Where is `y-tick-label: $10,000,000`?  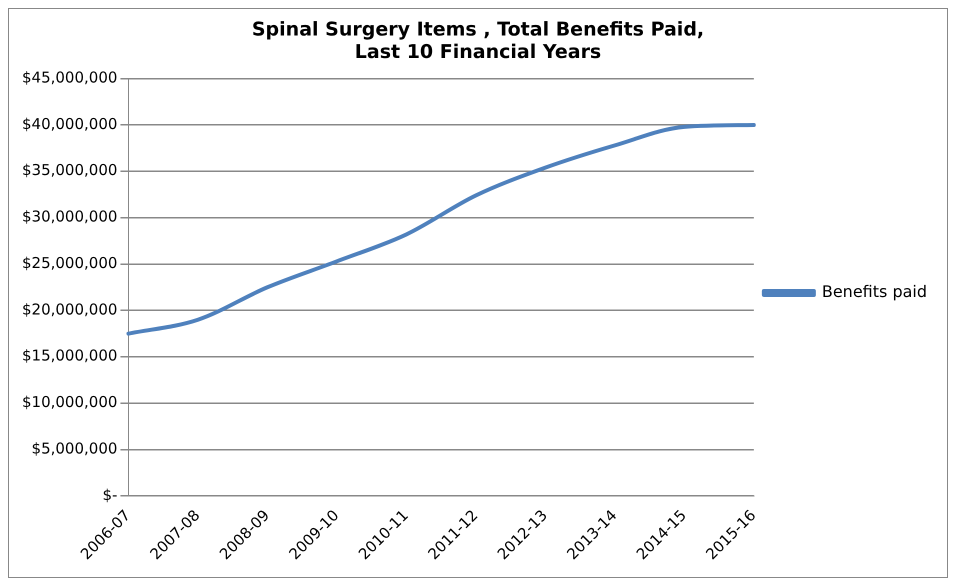
y-tick-label: $10,000,000 is located at coordinates (70, 402).